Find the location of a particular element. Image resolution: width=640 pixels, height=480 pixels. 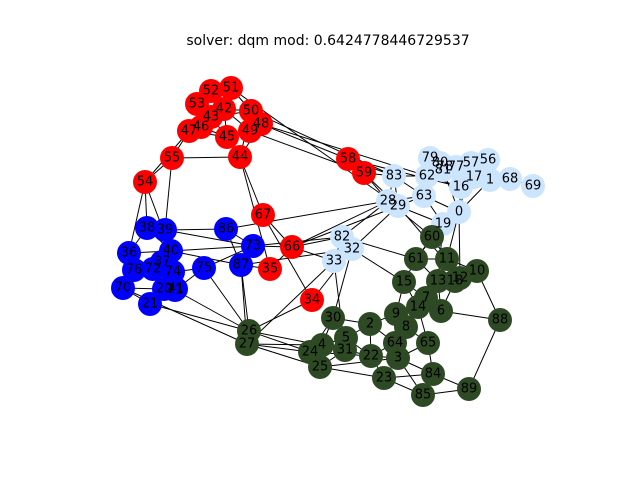

graph-title: solver: dqm mod: 0.6424778446729537 is located at coordinates (328, 41).